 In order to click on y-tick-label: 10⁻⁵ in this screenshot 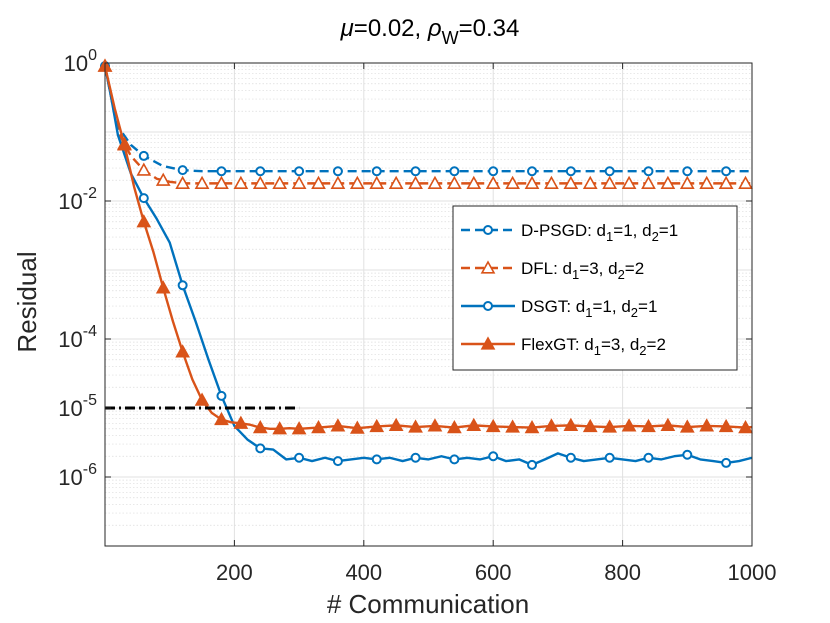, I will do `click(77, 406)`.